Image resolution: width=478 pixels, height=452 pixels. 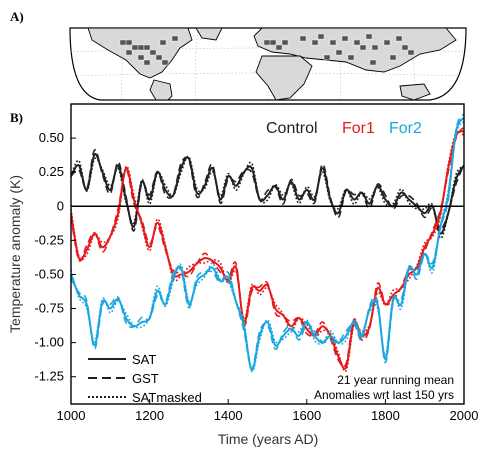 I want to click on x-axis: 1000 1200 1400 1600 1800 2000, so click(x=267, y=411).